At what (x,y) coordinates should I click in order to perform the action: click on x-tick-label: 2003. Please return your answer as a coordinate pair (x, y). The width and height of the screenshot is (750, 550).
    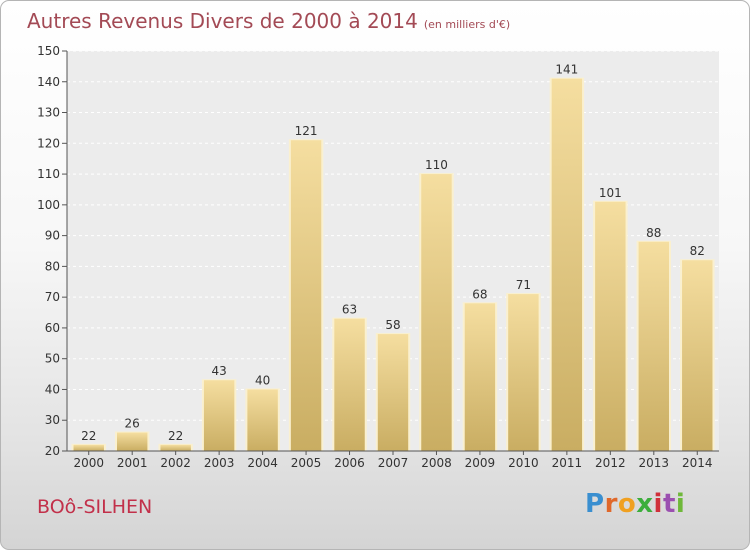
    Looking at the image, I should click on (219, 463).